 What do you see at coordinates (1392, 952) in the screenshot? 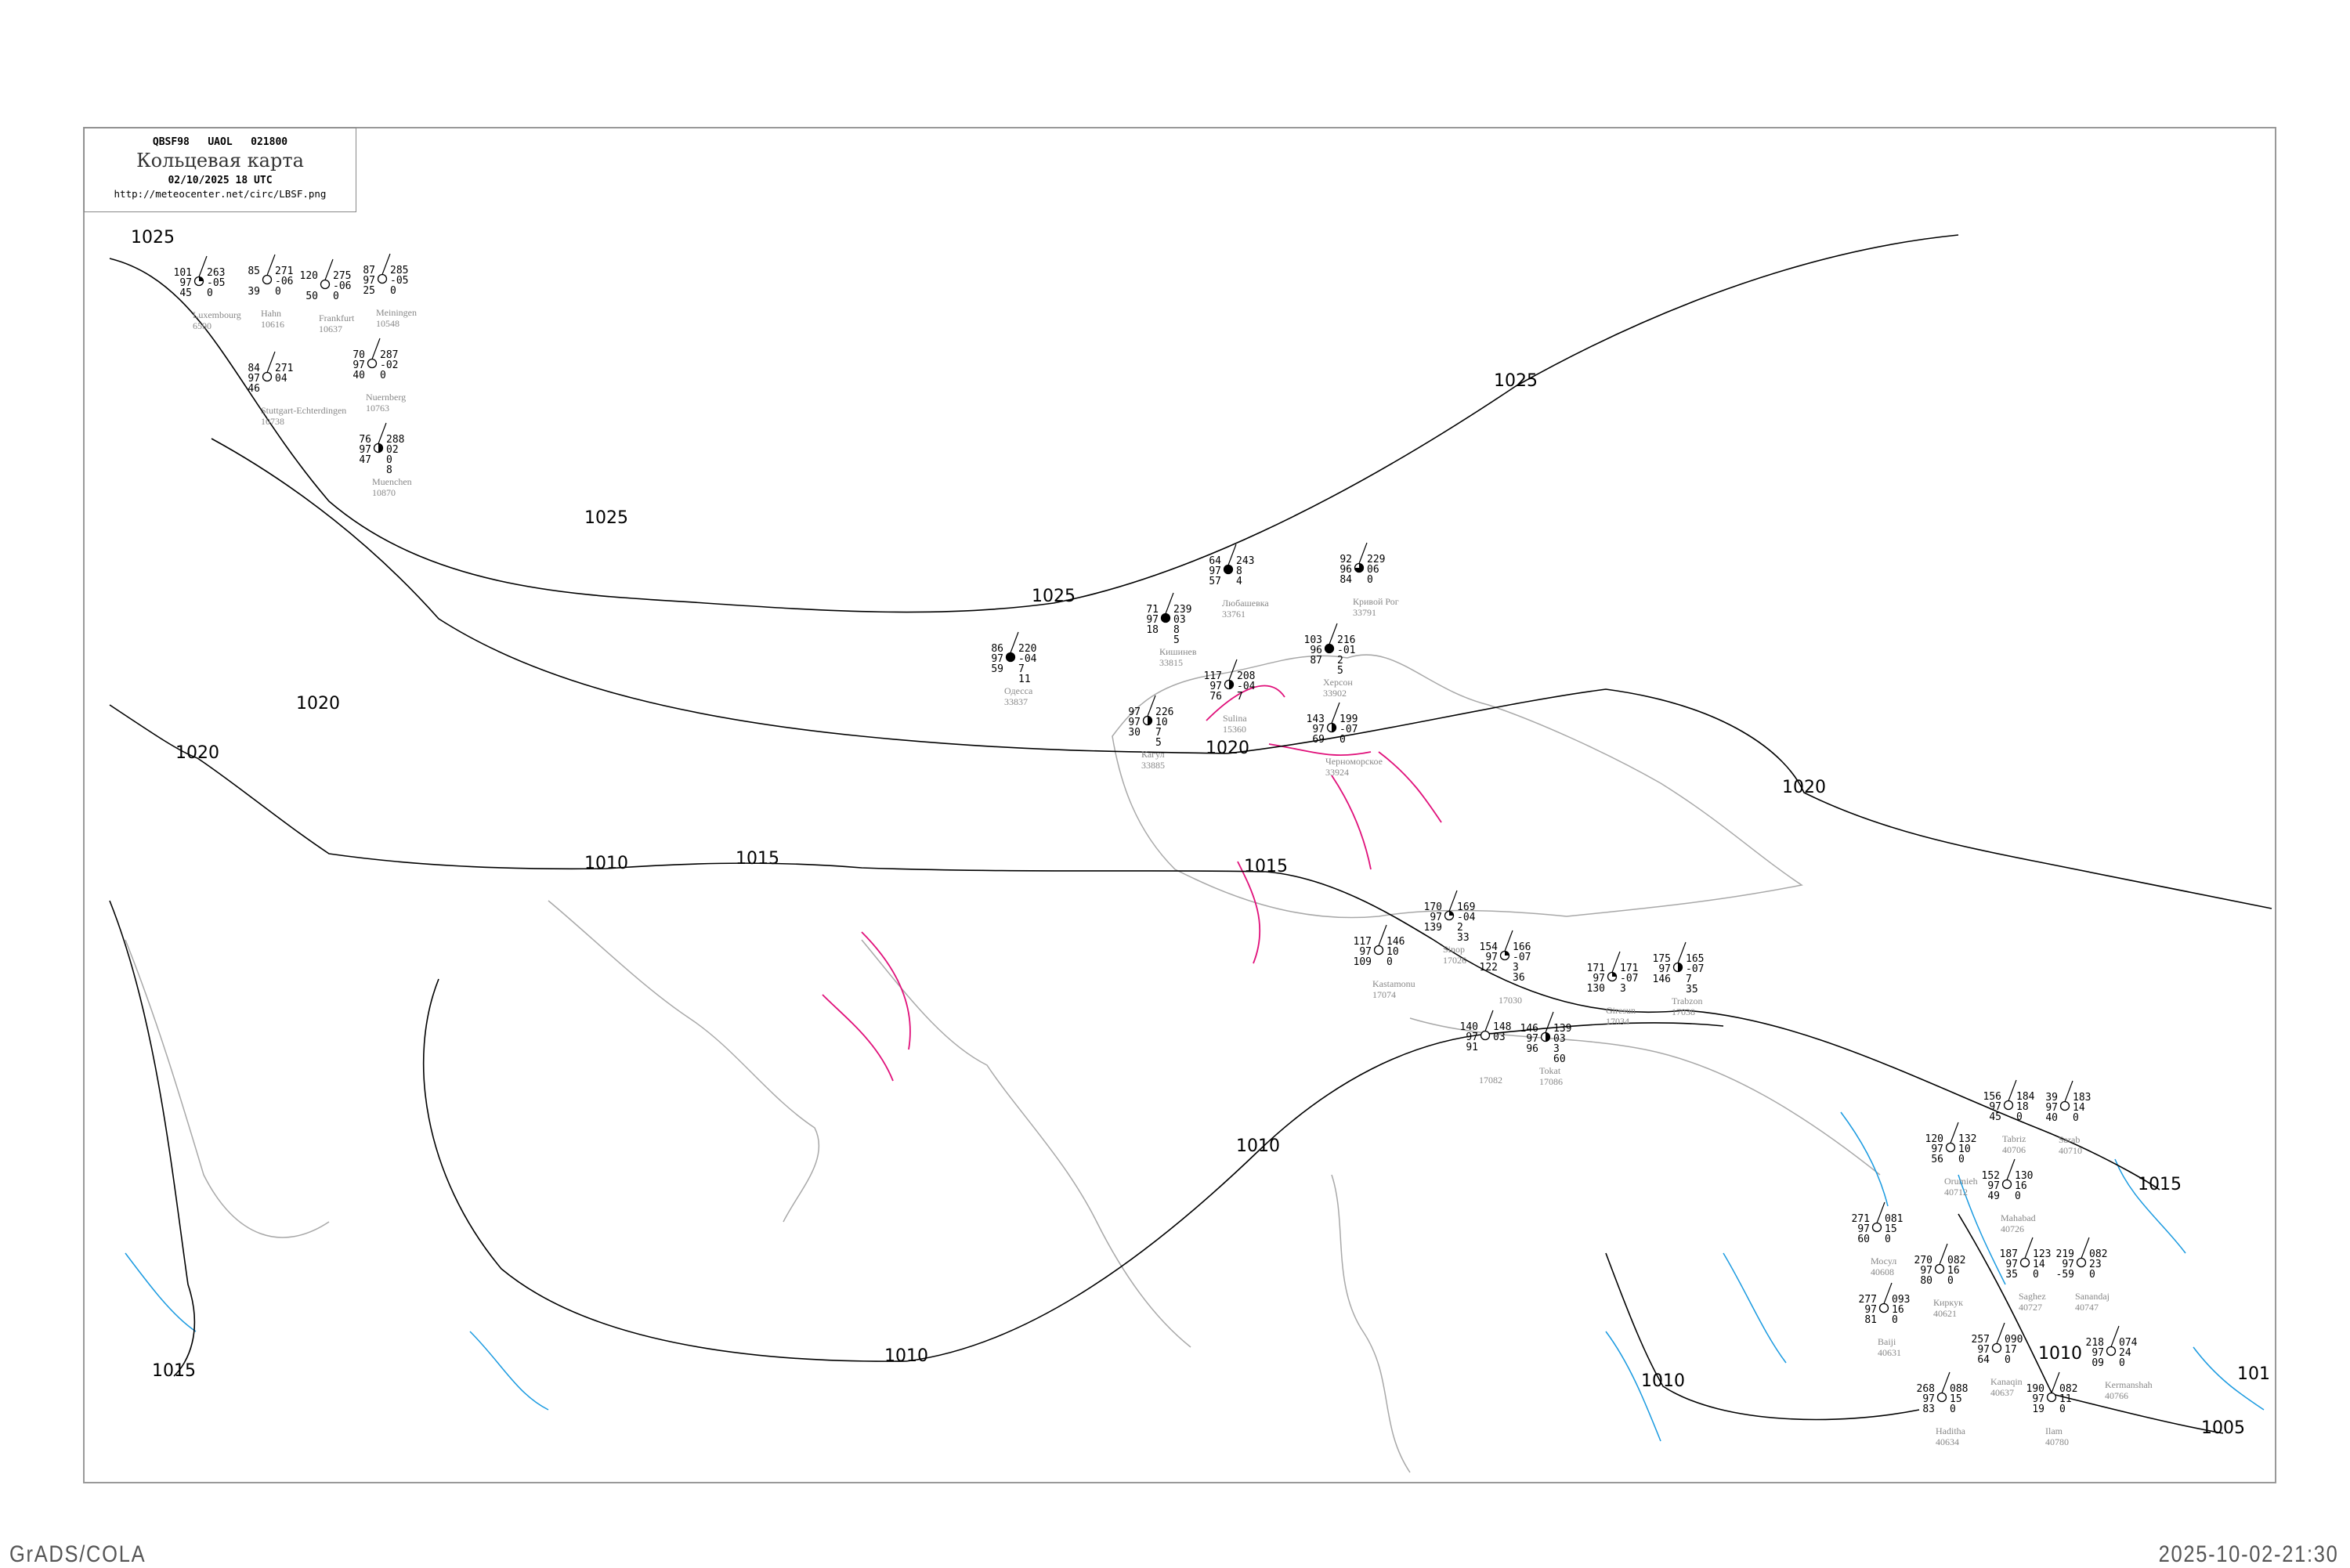
I see `pressure-tendency: 10` at bounding box center [1392, 952].